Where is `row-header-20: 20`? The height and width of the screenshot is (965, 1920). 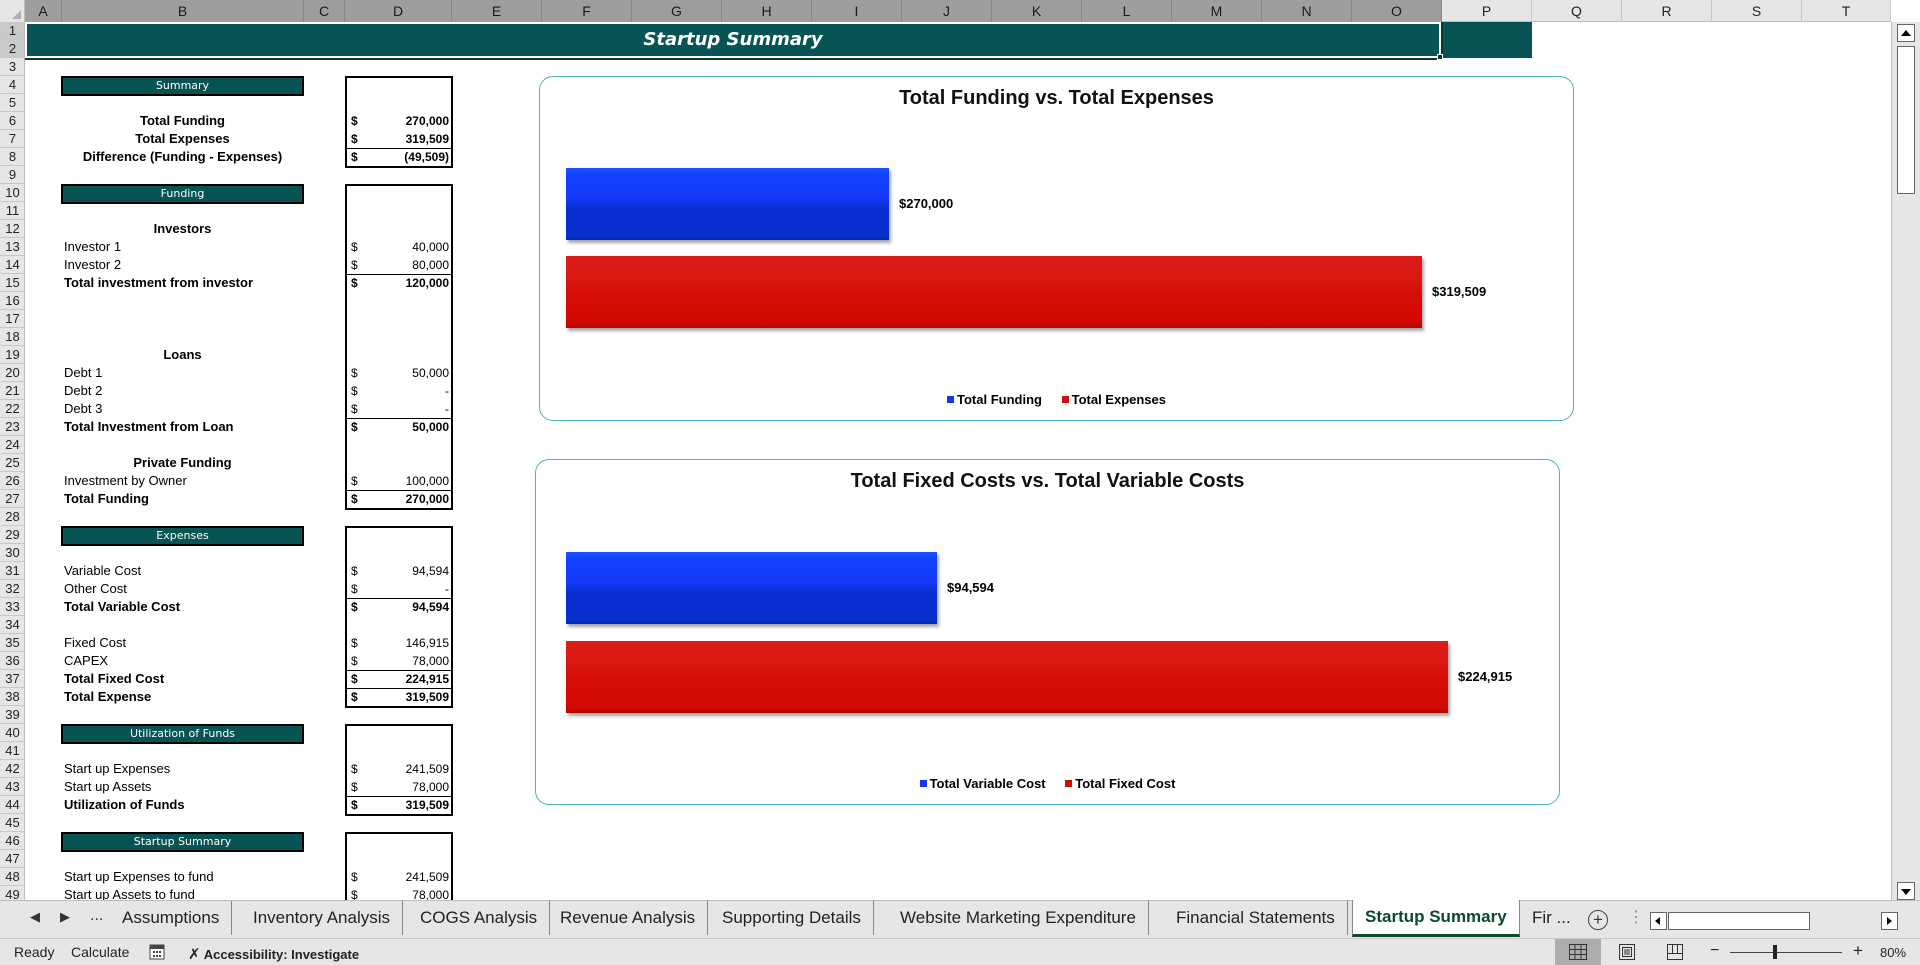
row-header-20: 20 is located at coordinates (12, 373).